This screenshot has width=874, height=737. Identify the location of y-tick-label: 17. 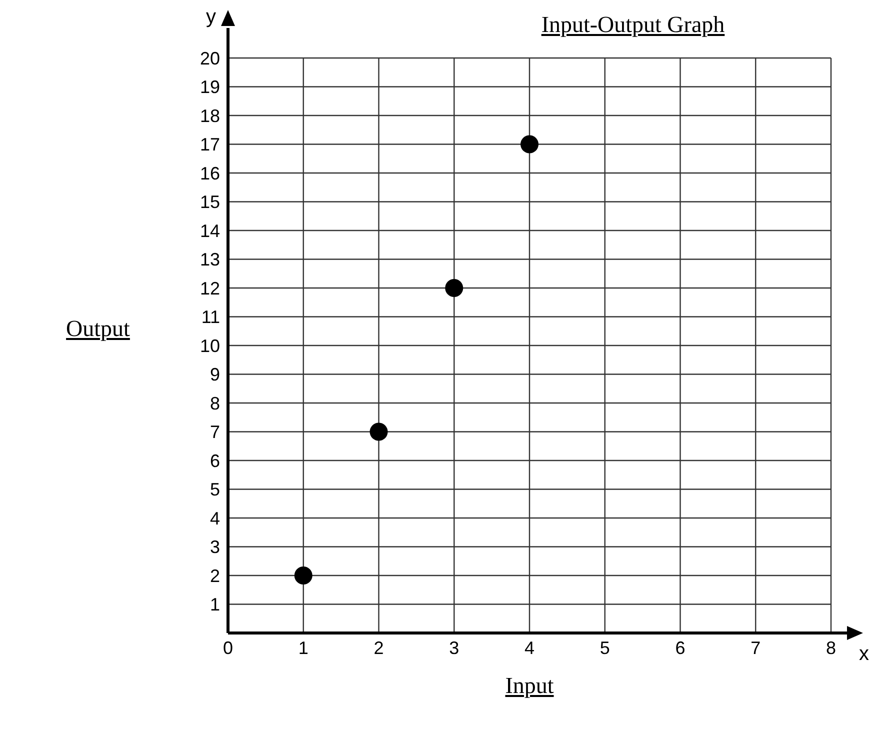
(210, 144).